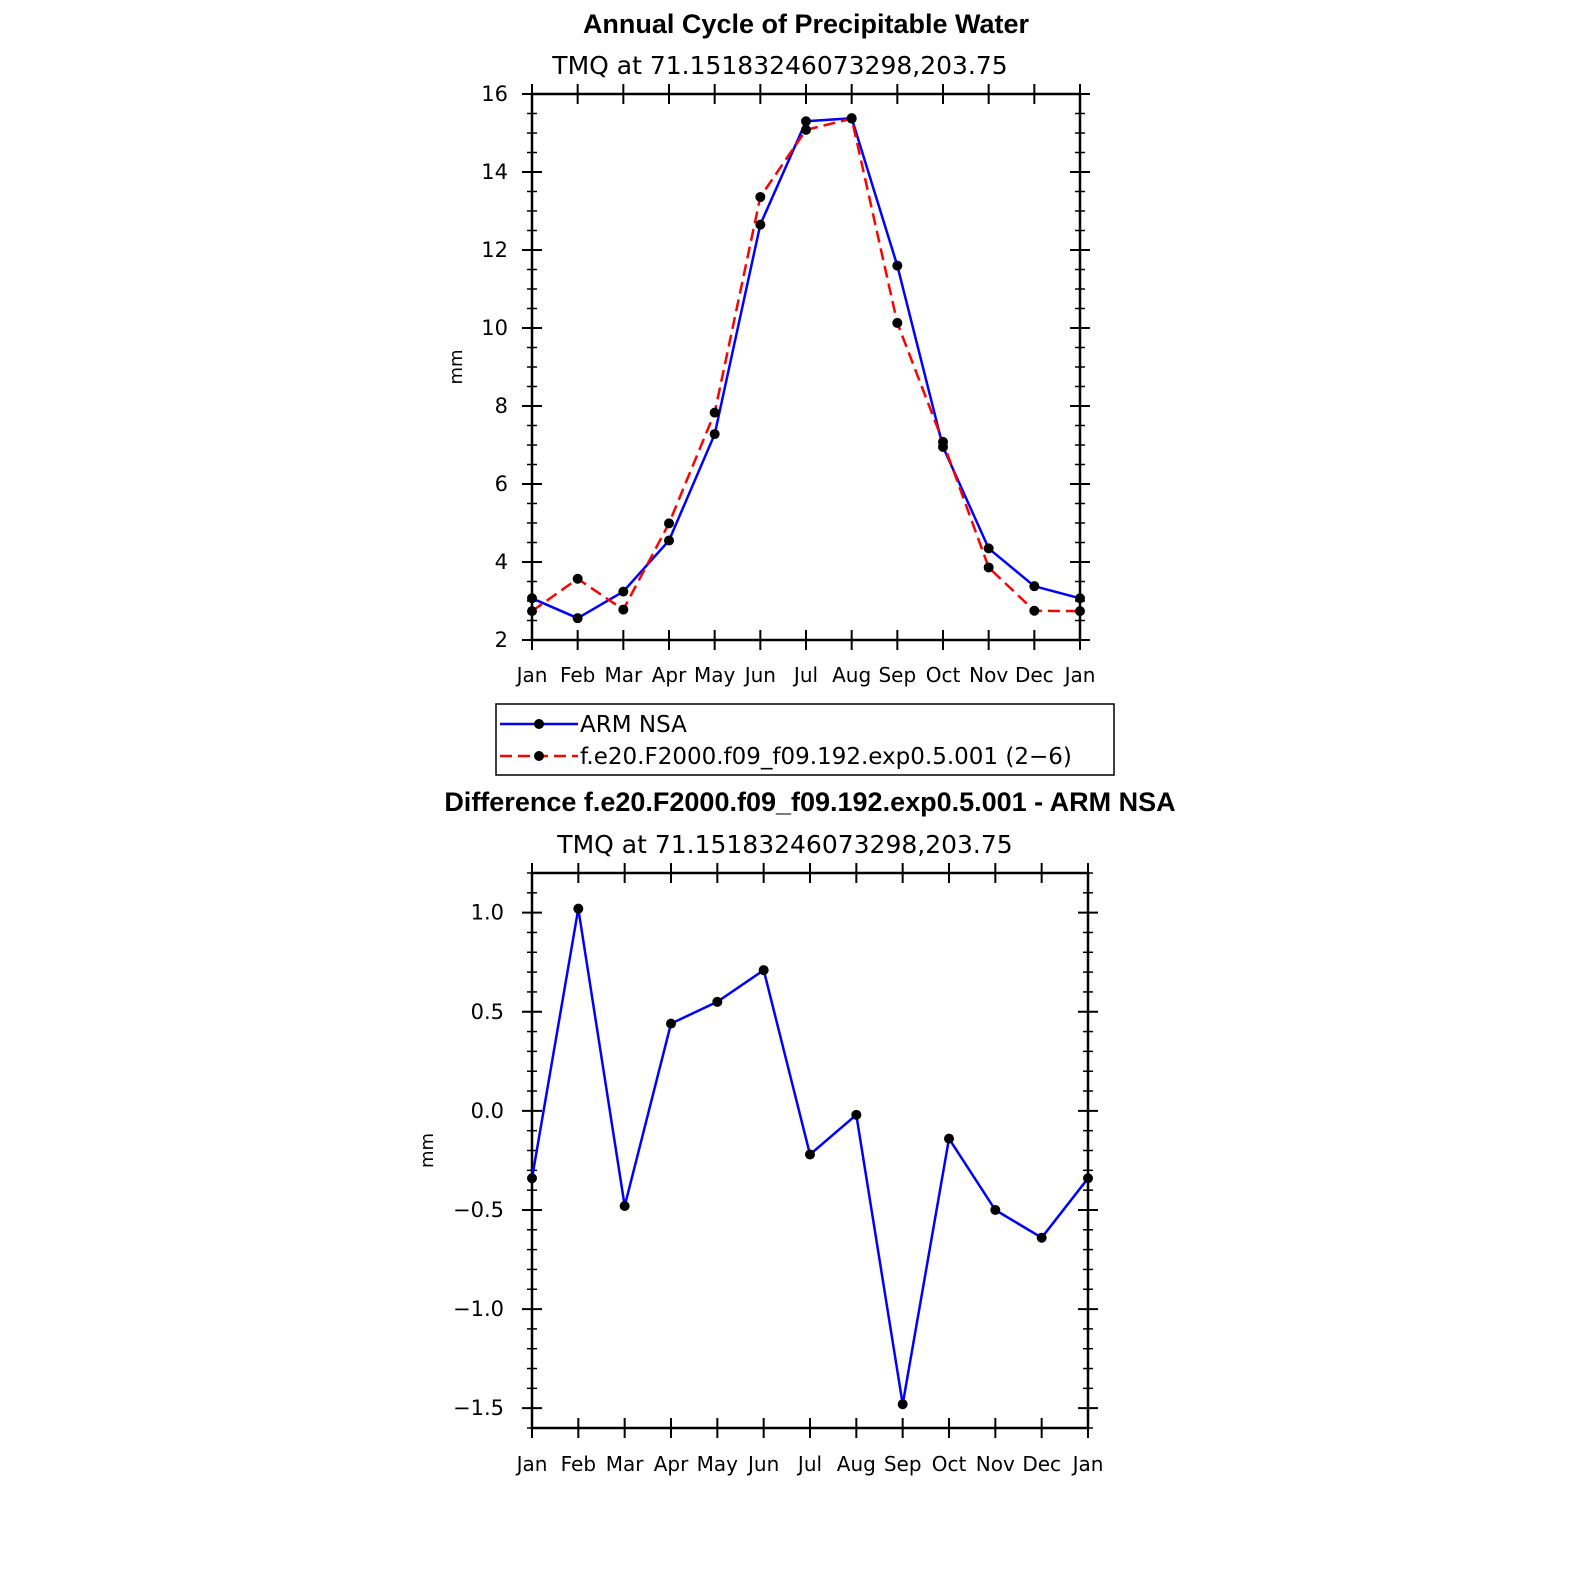  What do you see at coordinates (501, 640) in the screenshot?
I see `y-tick-label: 2` at bounding box center [501, 640].